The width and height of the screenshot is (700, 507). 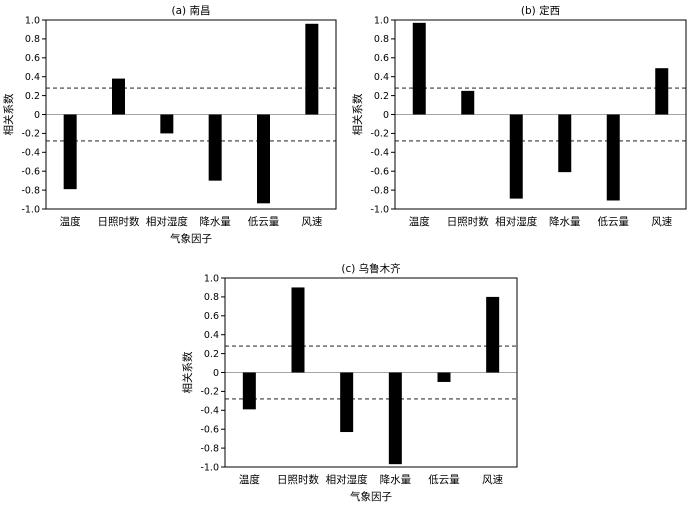 What do you see at coordinates (211, 316) in the screenshot?
I see `chart-c-y-tick-label-2: 0.6` at bounding box center [211, 316].